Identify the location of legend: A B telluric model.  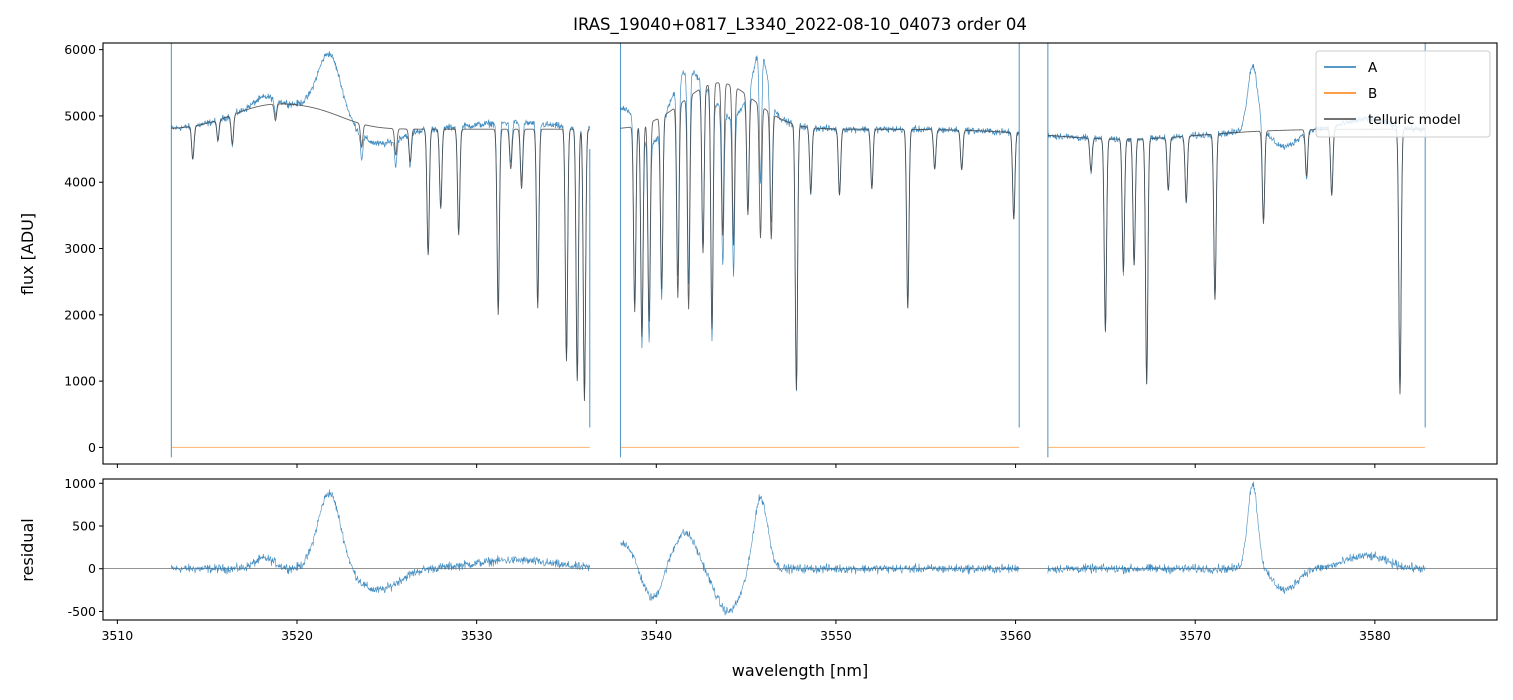
(1403, 94).